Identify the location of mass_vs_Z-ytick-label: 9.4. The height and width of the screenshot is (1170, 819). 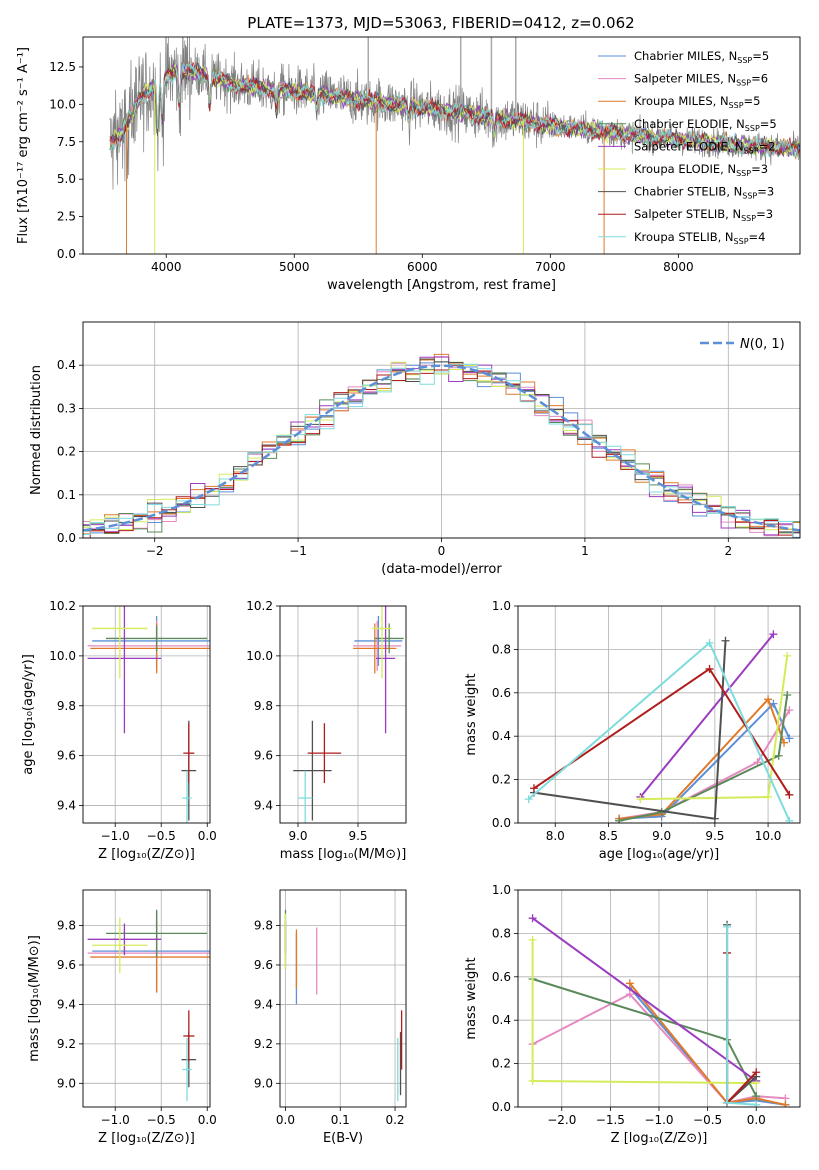
(66, 1004).